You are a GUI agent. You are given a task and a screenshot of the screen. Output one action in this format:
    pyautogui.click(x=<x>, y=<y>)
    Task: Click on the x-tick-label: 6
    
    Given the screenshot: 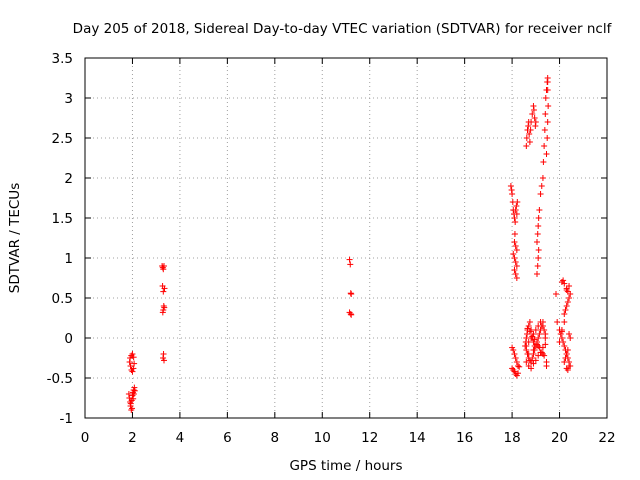 What is the action you would take?
    pyautogui.click(x=227, y=438)
    